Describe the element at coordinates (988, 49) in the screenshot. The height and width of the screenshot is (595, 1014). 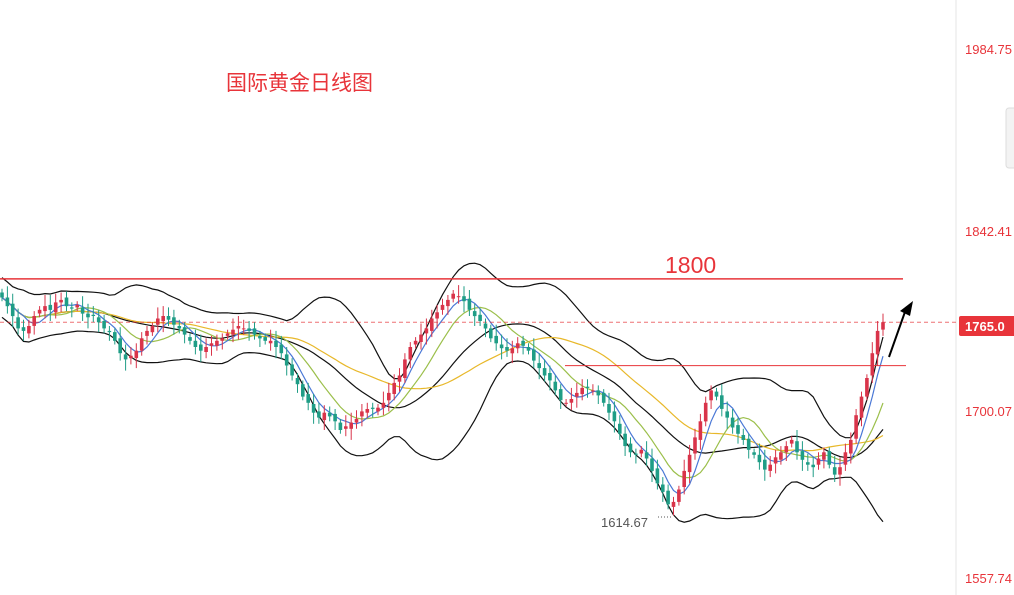
I see `y-tick-label: 1984.75` at that location.